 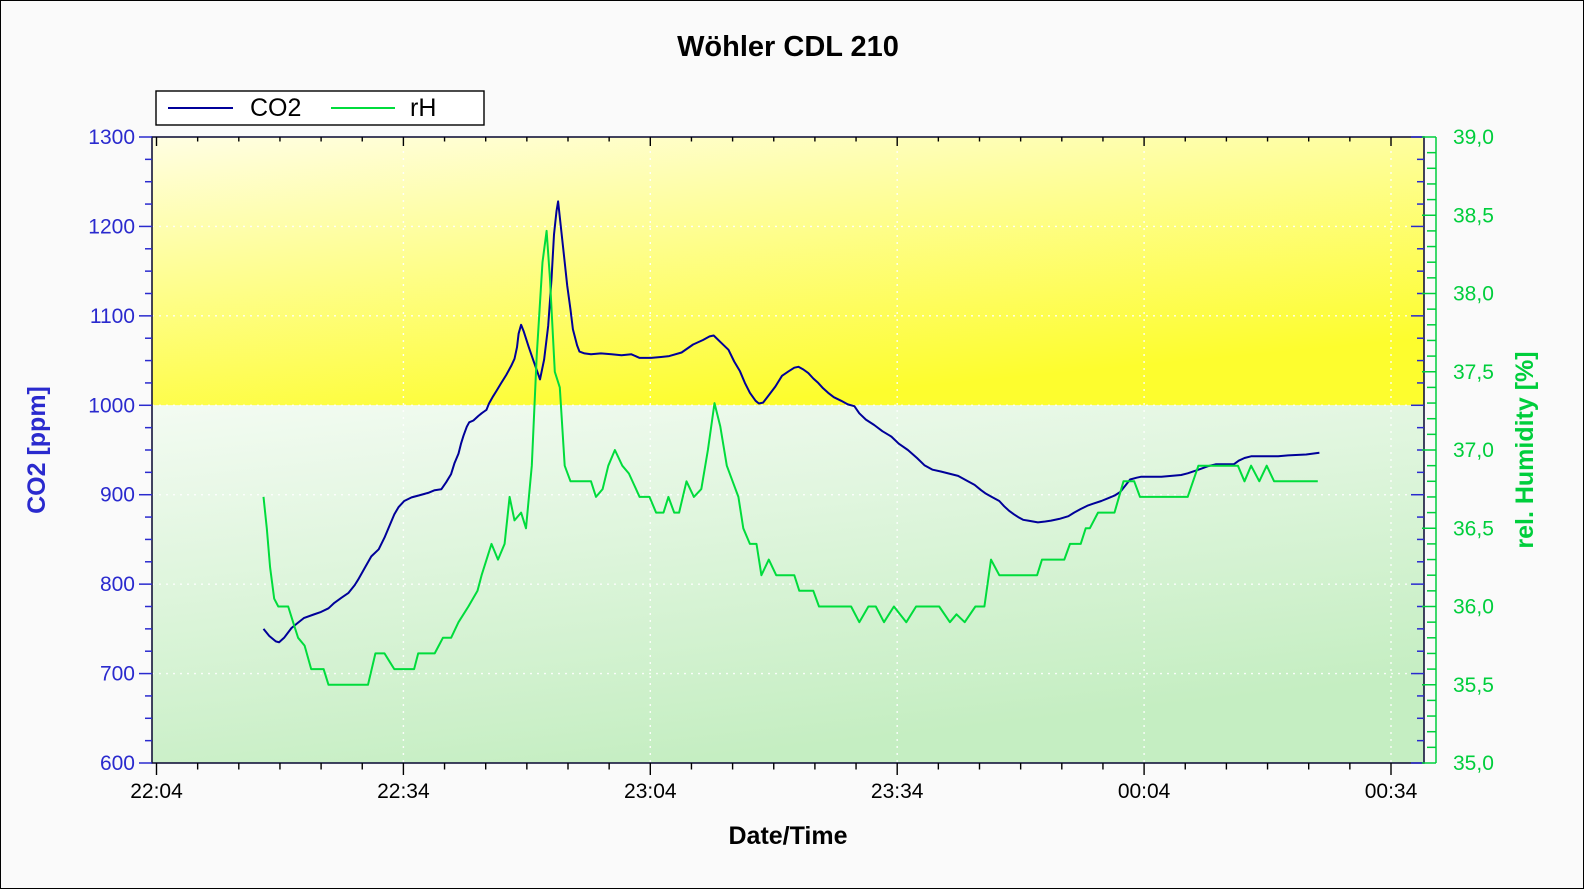 I want to click on humidity-tick-label: 35,0, so click(x=1473, y=763).